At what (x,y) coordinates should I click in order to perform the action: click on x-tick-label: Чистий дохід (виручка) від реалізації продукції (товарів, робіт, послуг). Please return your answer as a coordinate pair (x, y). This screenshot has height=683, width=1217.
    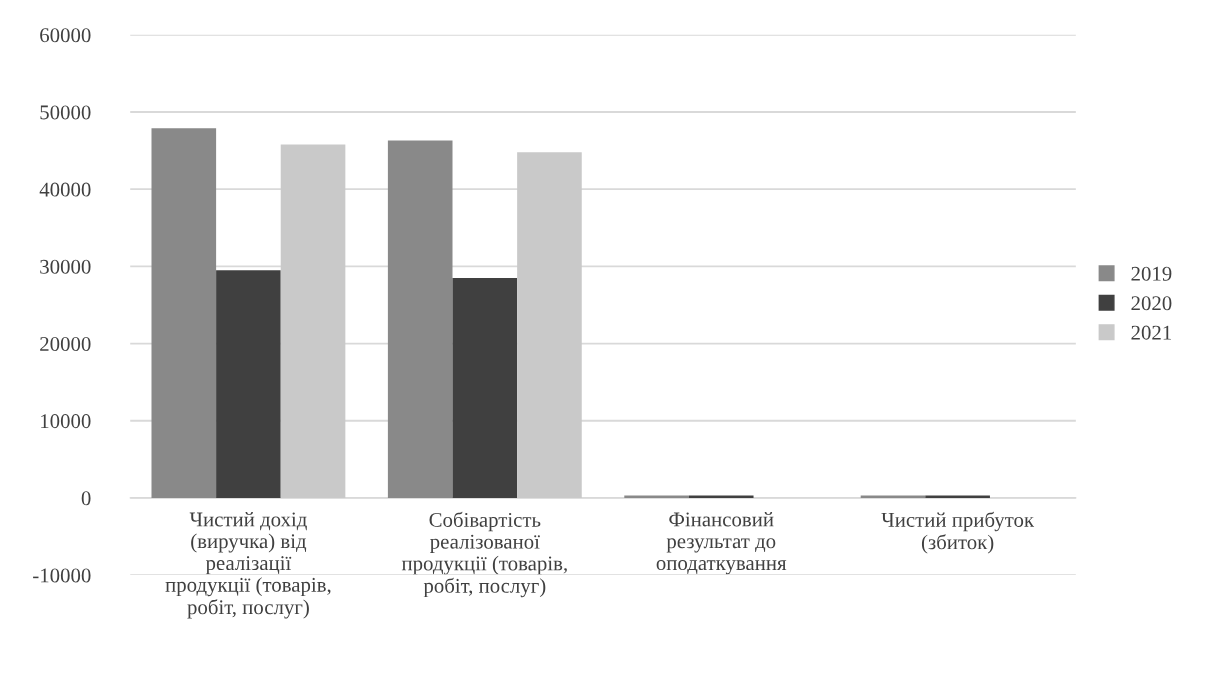
    Looking at the image, I should click on (248, 565).